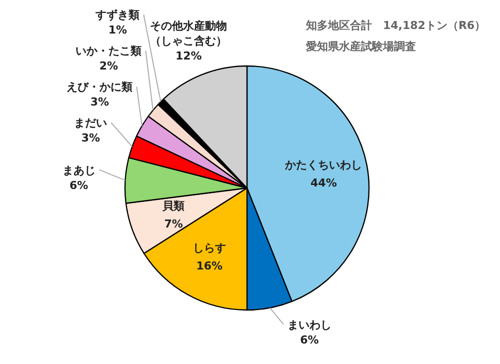 The height and width of the screenshot is (364, 500). Describe the element at coordinates (209, 247) in the screenshot. I see `slice-label: しらす` at that location.